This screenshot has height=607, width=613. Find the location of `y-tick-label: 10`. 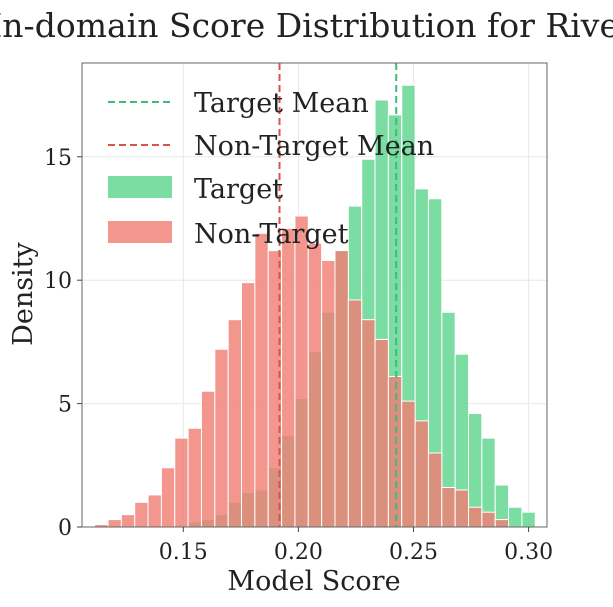

y-tick-label: 10 is located at coordinates (58, 281).